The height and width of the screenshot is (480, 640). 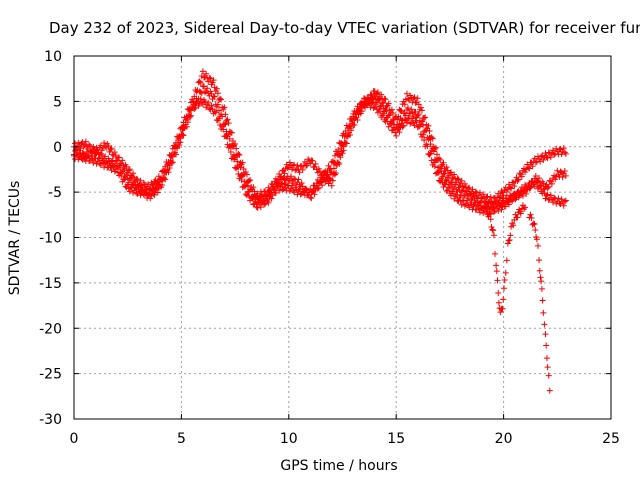 What do you see at coordinates (55, 193) in the screenshot?
I see `y-tick-label: -5` at bounding box center [55, 193].